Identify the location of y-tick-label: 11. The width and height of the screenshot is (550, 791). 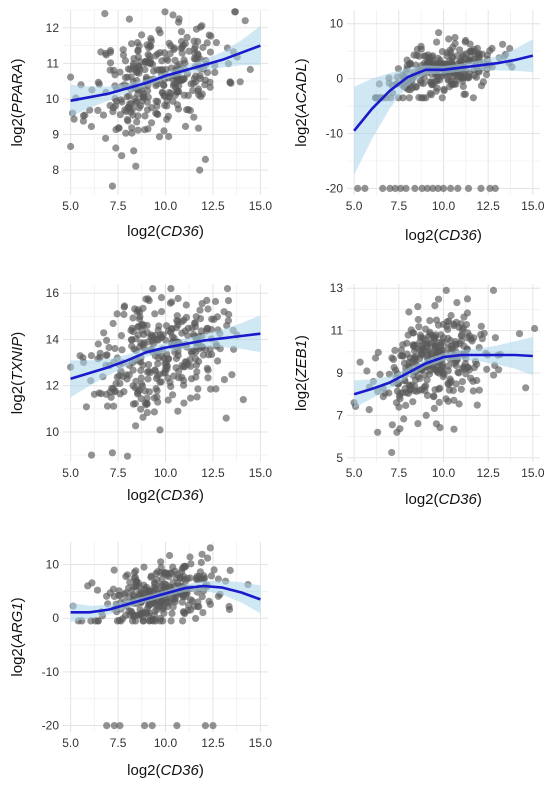
(337, 331).